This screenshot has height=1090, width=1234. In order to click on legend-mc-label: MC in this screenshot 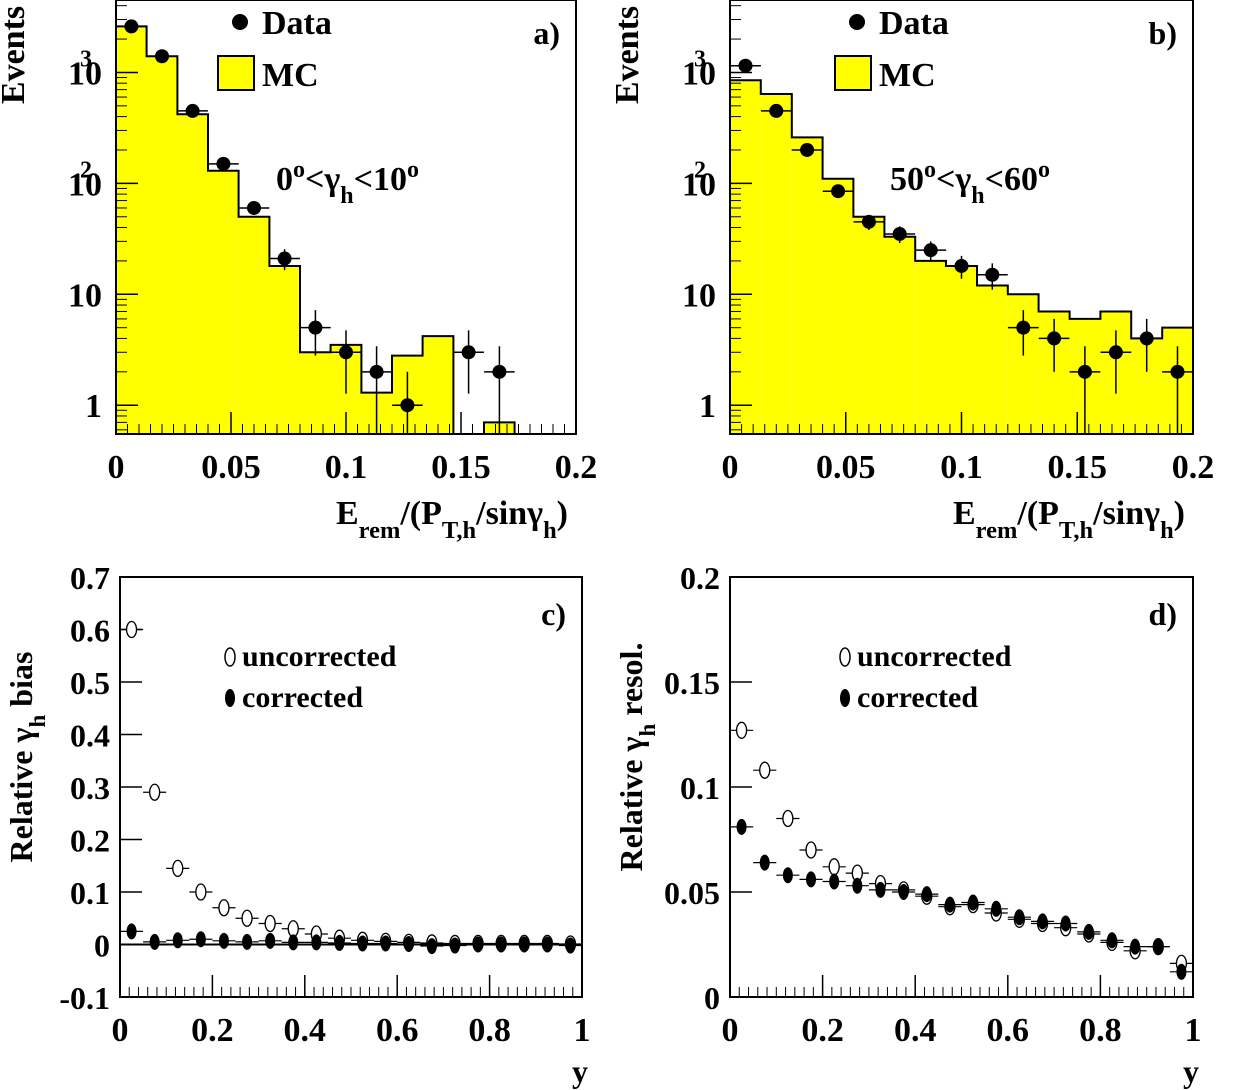, I will do `click(907, 75)`.